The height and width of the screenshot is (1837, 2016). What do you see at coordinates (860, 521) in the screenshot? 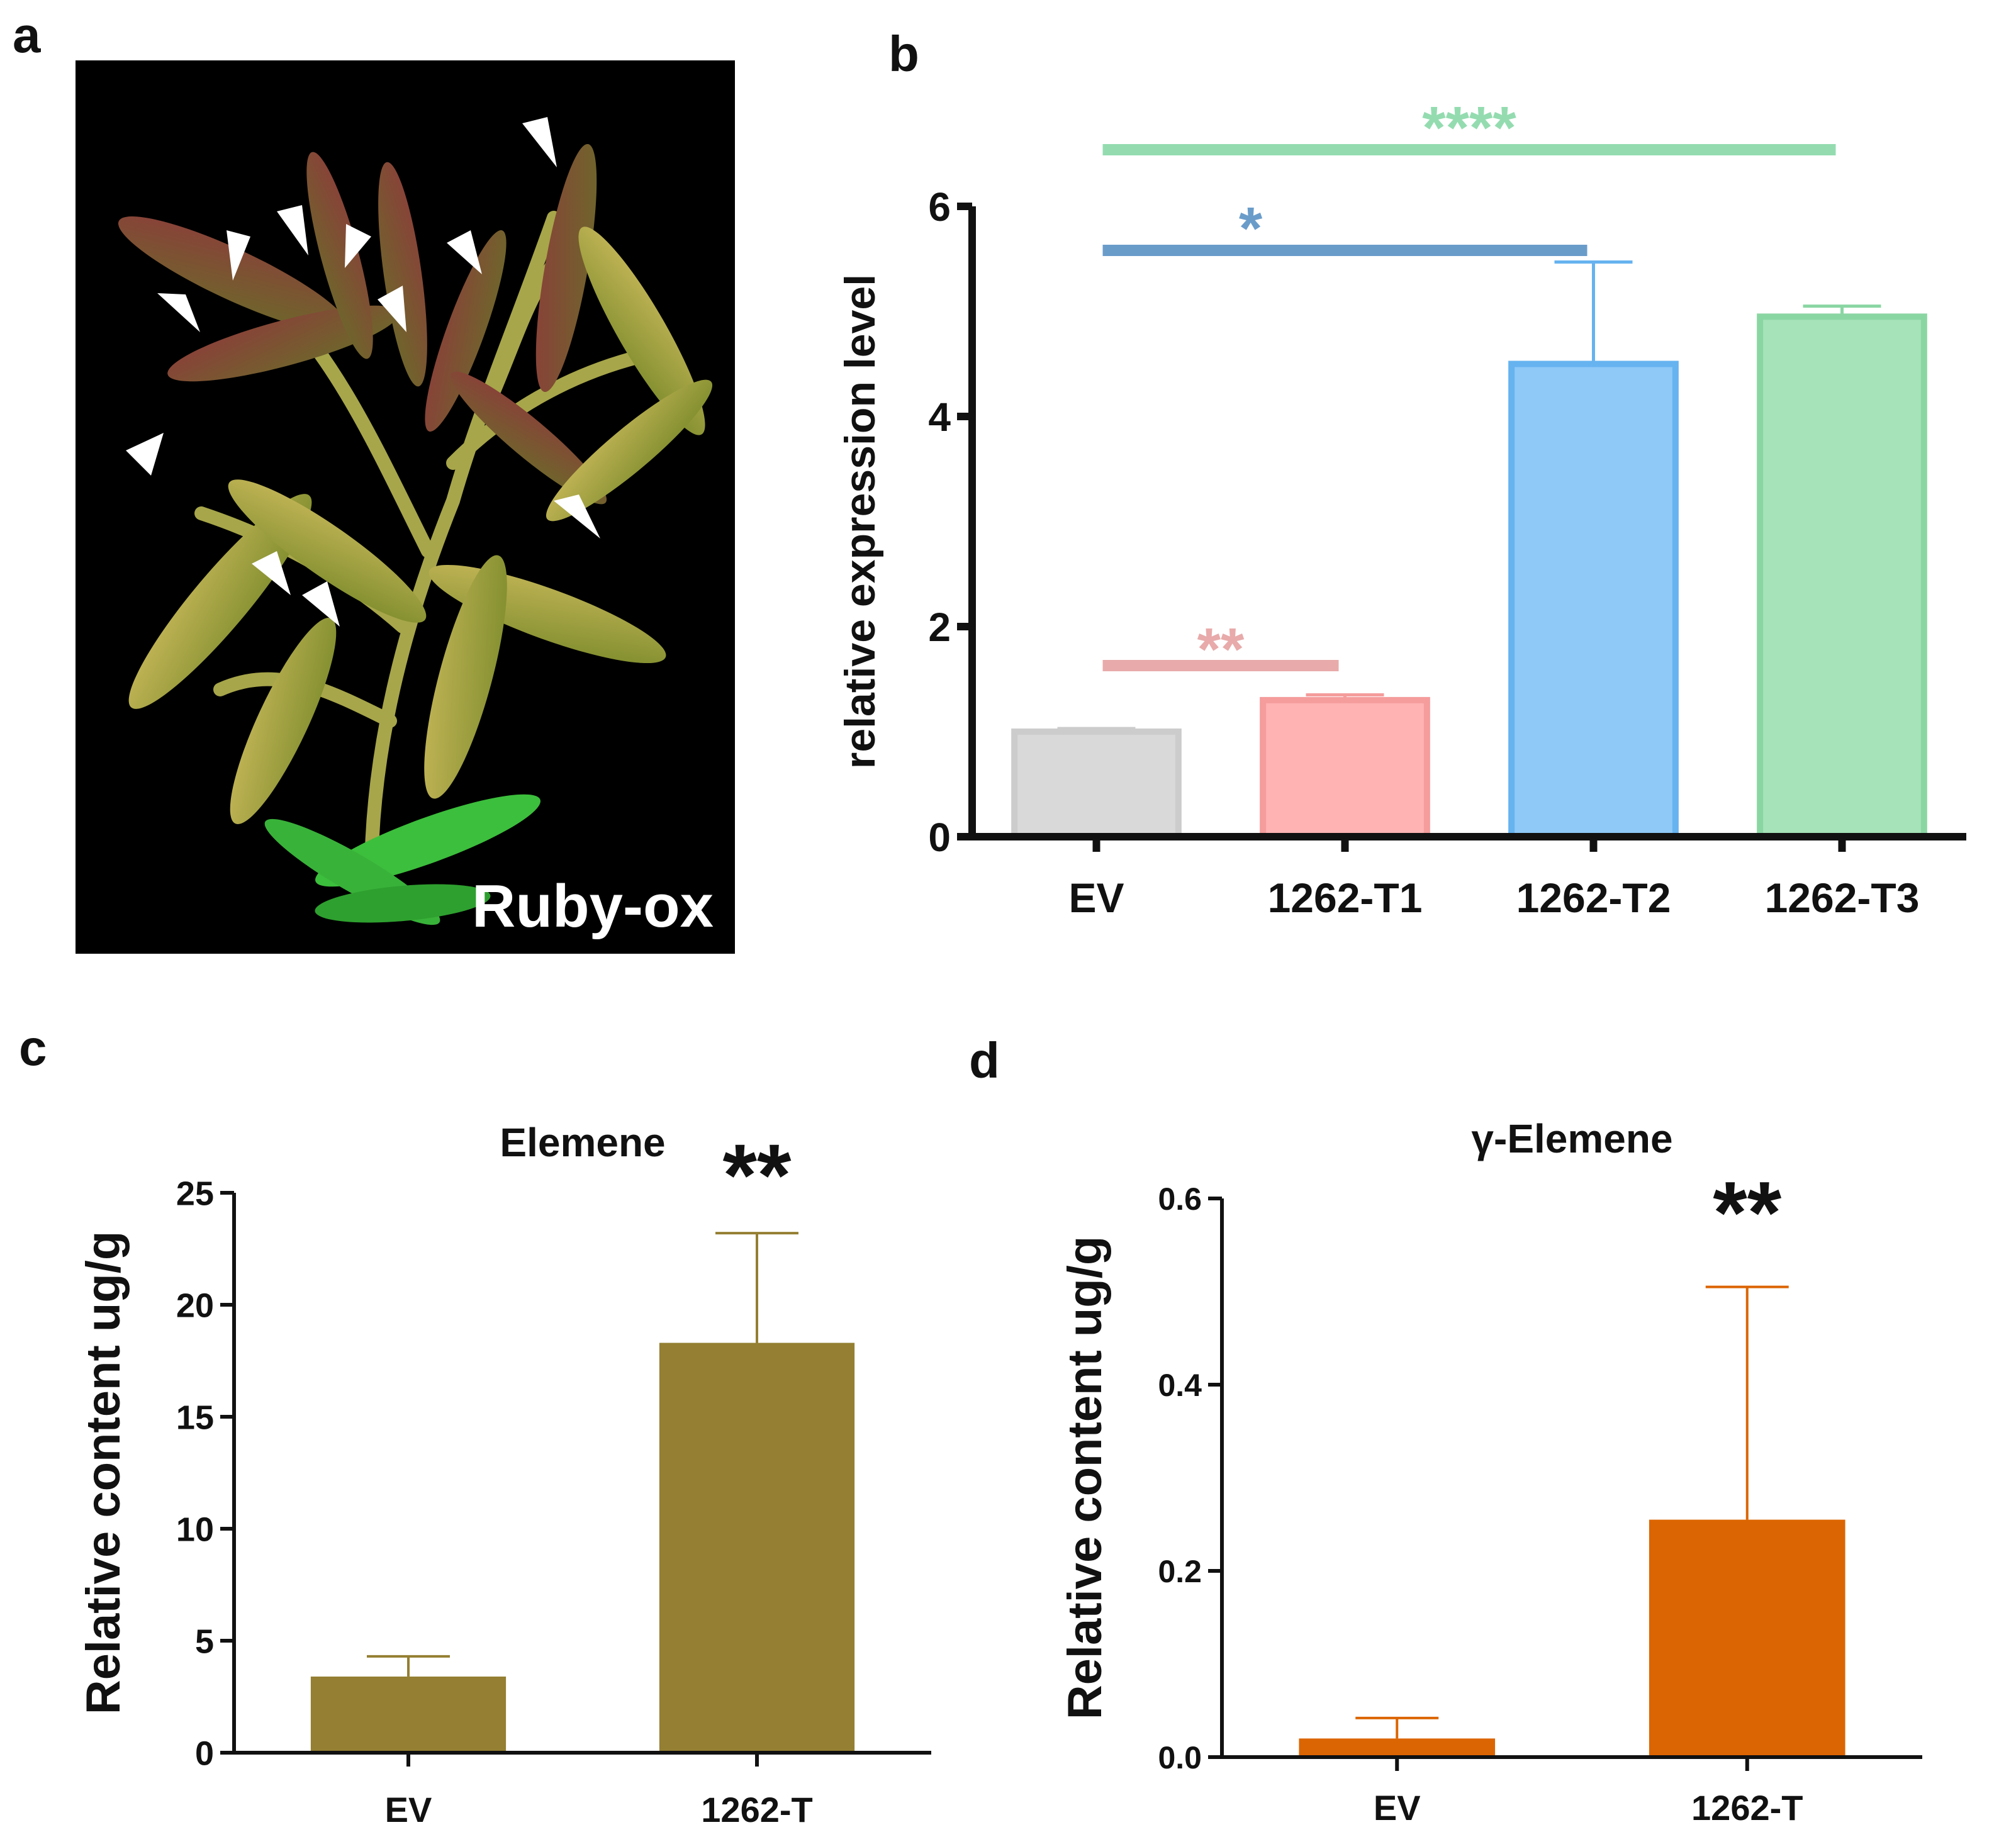
I see `y-axis-label: relative expression level` at bounding box center [860, 521].